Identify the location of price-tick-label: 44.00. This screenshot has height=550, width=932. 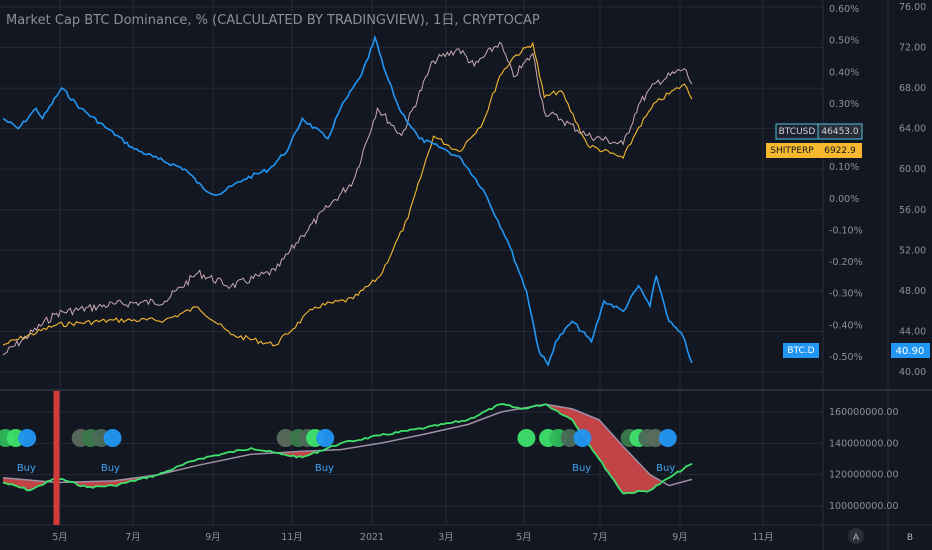
(912, 331).